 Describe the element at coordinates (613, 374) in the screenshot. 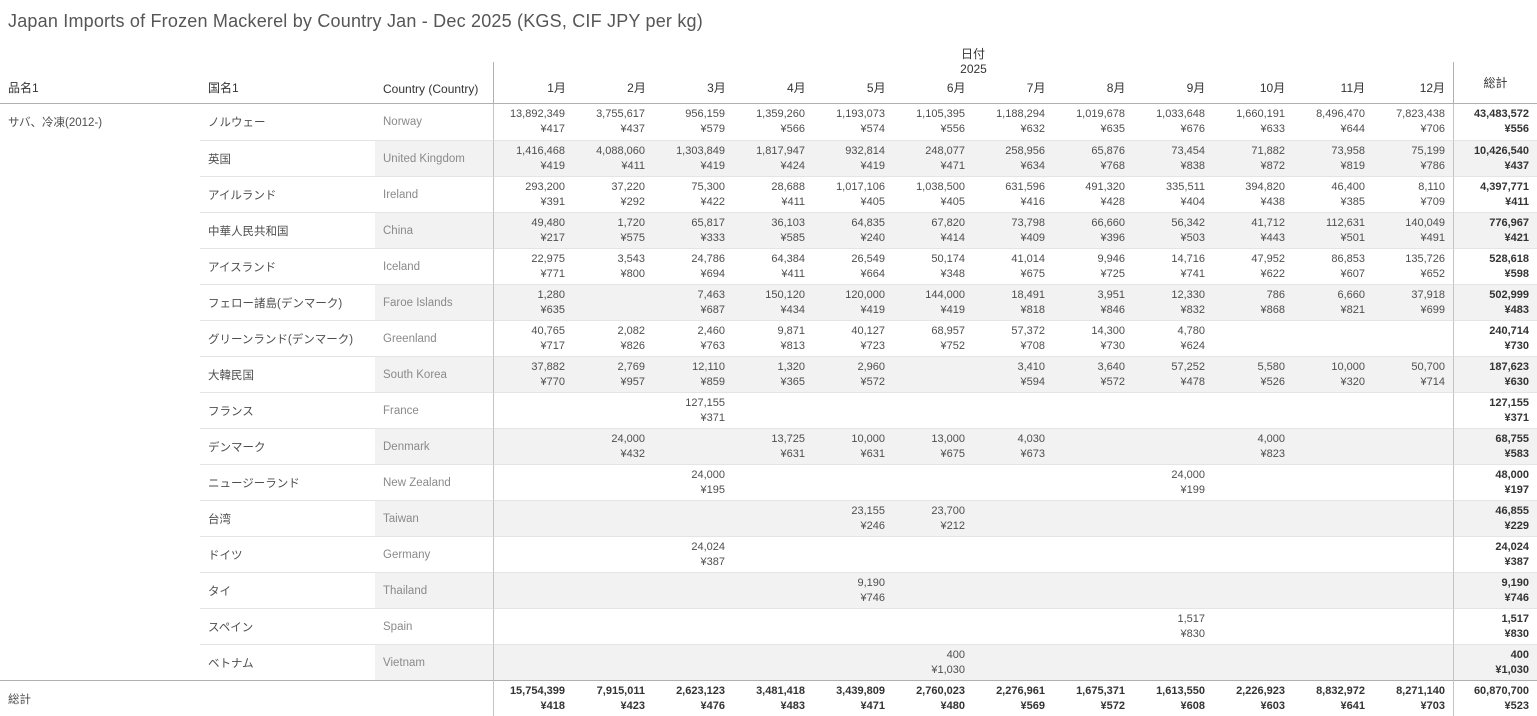

I see `data-cell: 2,769 ¥957` at that location.